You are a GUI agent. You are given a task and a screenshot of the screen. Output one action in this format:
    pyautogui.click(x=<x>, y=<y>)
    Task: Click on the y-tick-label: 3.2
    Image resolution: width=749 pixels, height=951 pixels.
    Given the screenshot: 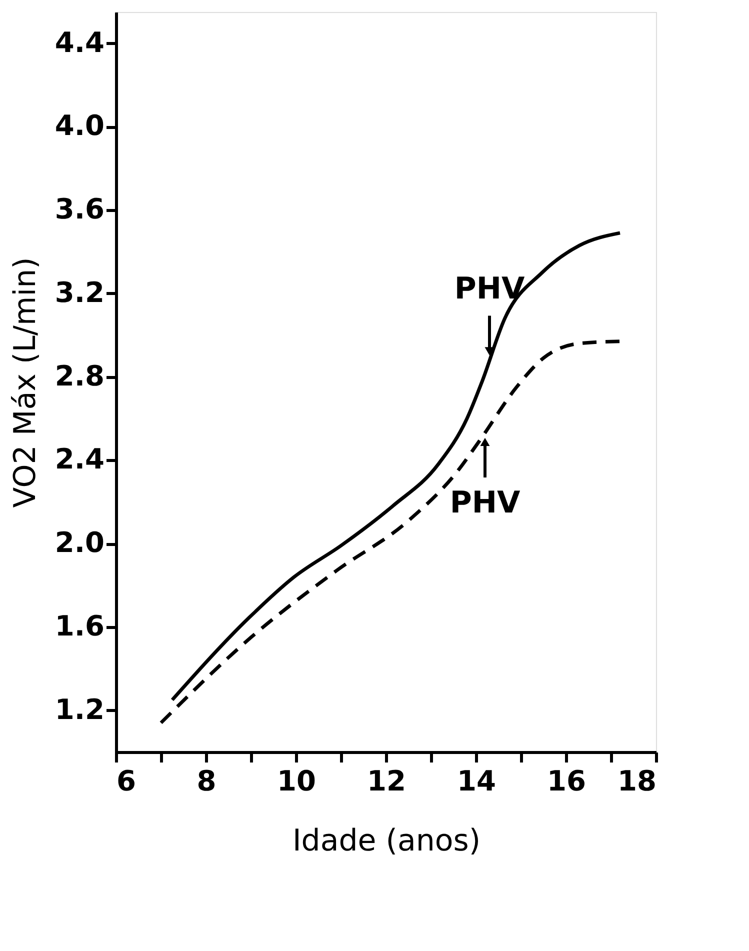 What is the action you would take?
    pyautogui.click(x=79, y=292)
    